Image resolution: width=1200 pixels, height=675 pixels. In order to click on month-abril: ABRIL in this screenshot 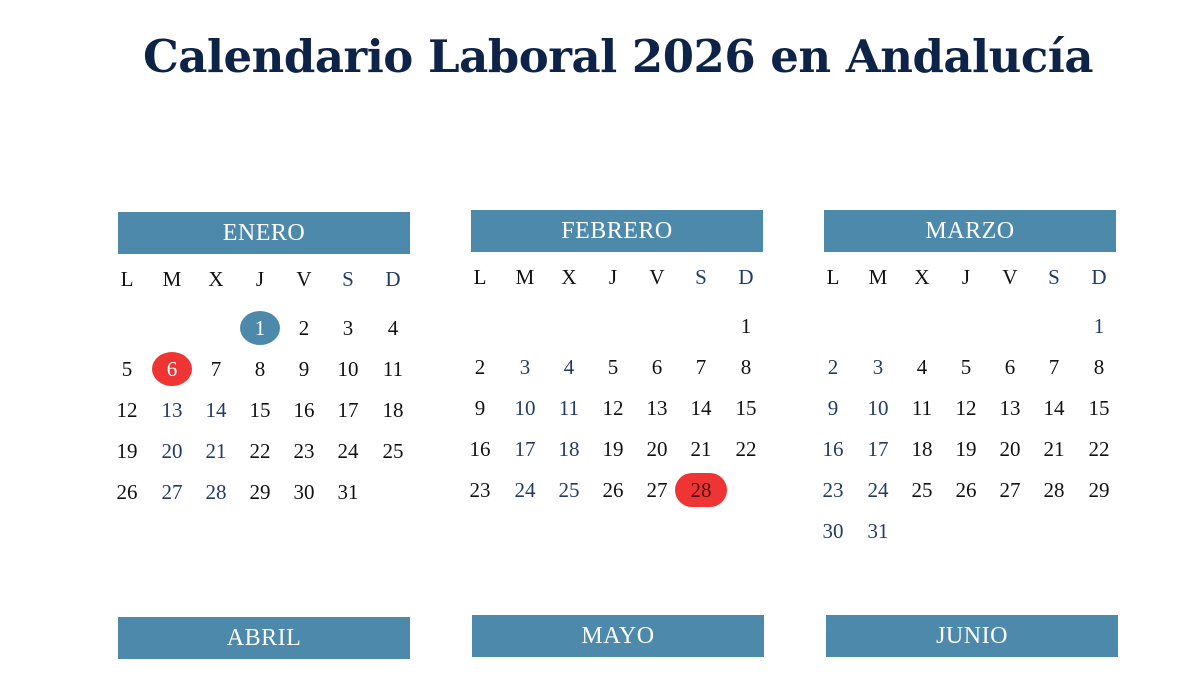, I will do `click(264, 638)`.